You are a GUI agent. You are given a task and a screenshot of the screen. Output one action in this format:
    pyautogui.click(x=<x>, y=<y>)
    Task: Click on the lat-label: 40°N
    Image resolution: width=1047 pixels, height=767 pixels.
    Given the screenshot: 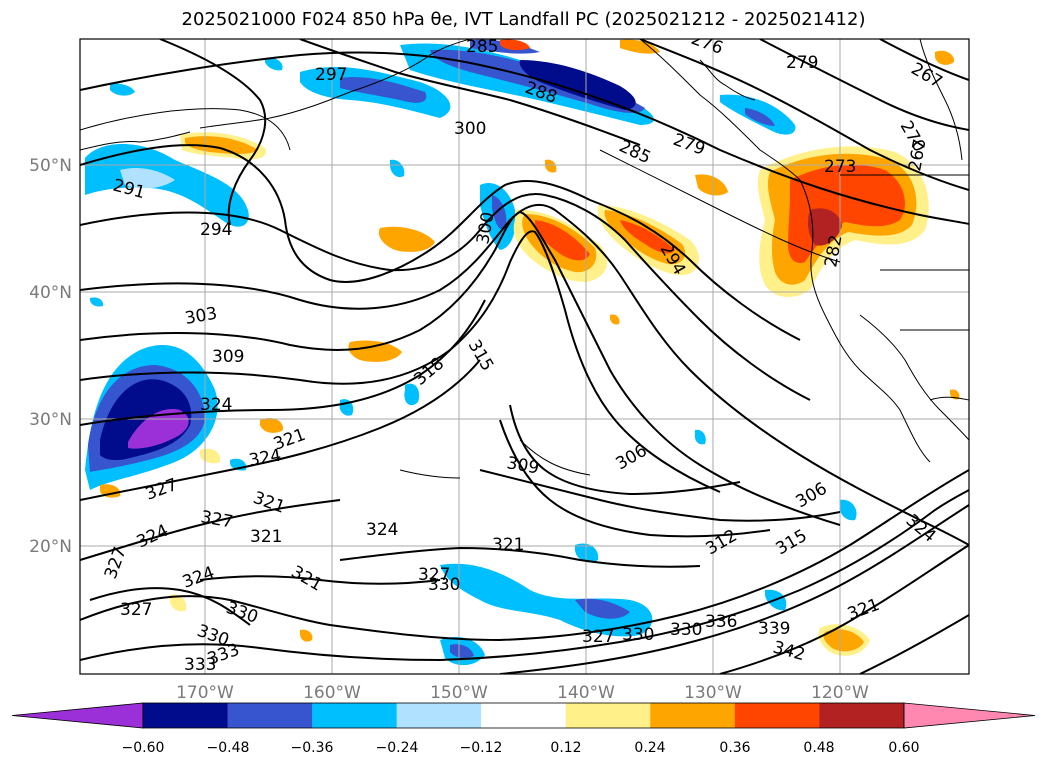 What is the action you would take?
    pyautogui.click(x=50, y=293)
    